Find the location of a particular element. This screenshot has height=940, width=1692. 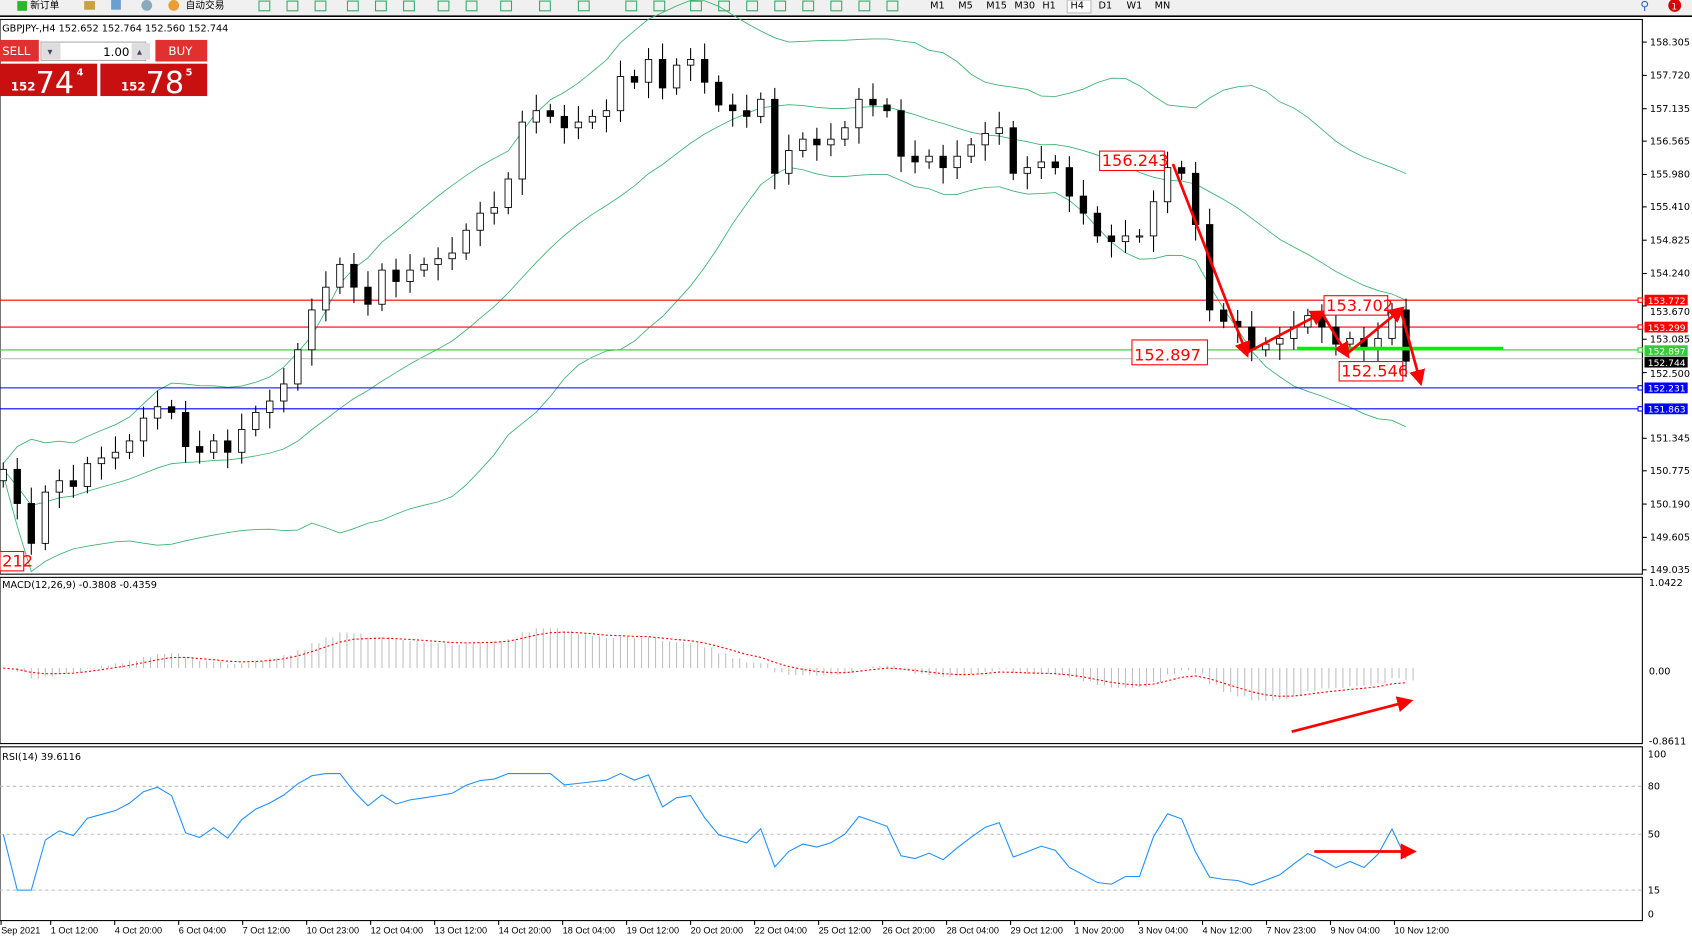

tile-icon is located at coordinates (409, 6).